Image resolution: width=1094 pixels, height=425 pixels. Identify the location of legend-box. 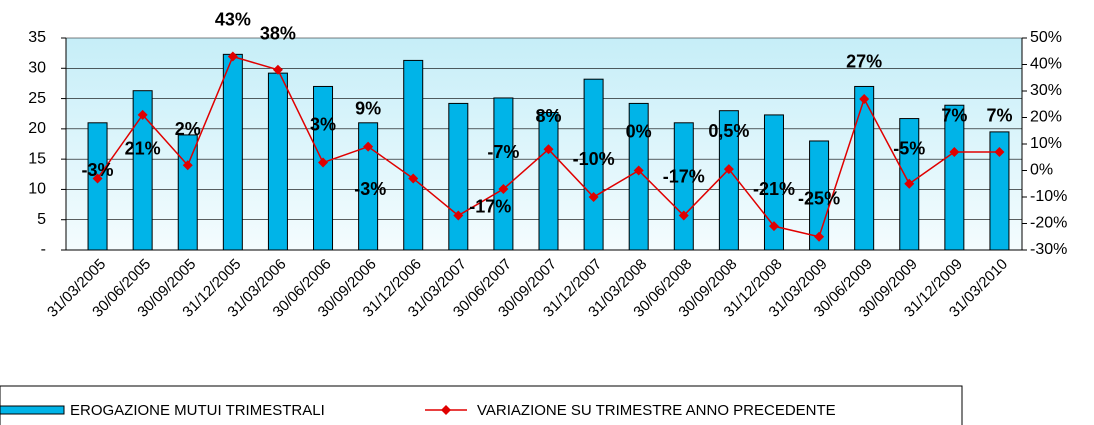
(481, 405).